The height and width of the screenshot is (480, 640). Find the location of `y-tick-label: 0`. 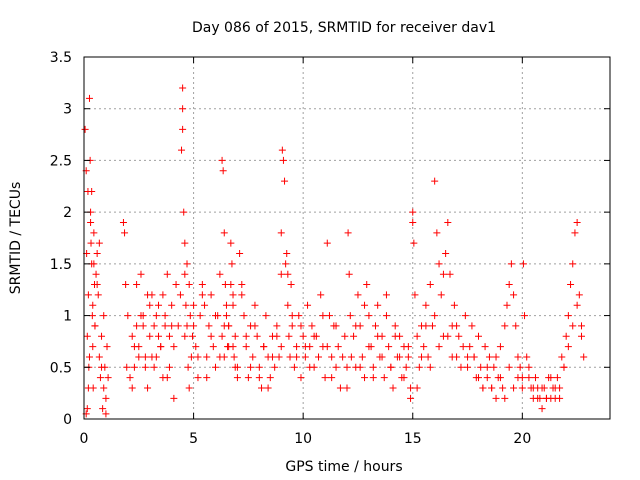

y-tick-label: 0 is located at coordinates (67, 420).